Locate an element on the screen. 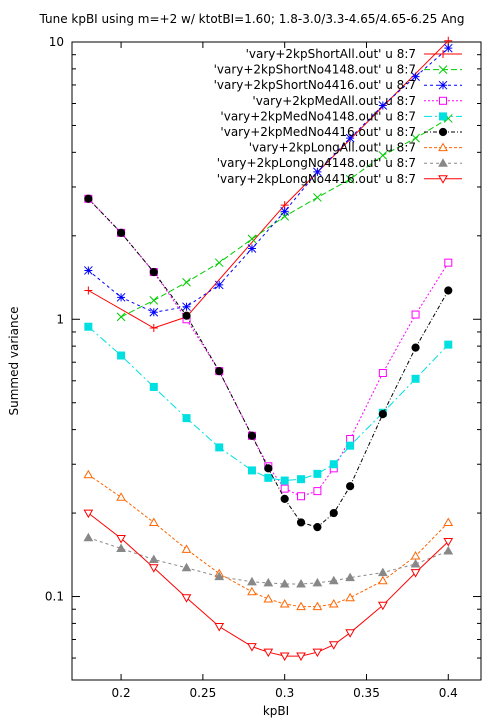  legend-label: 'vary+2kpLongNo4416.out' u 8:7 is located at coordinates (316, 179).